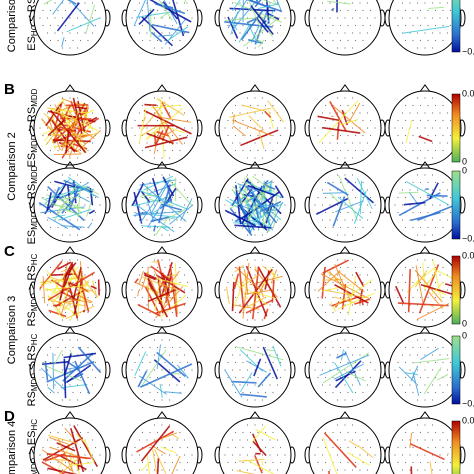 The image size is (474, 474). What do you see at coordinates (32, 318) in the screenshot?
I see `row-label-part: RS` at bounding box center [32, 318].